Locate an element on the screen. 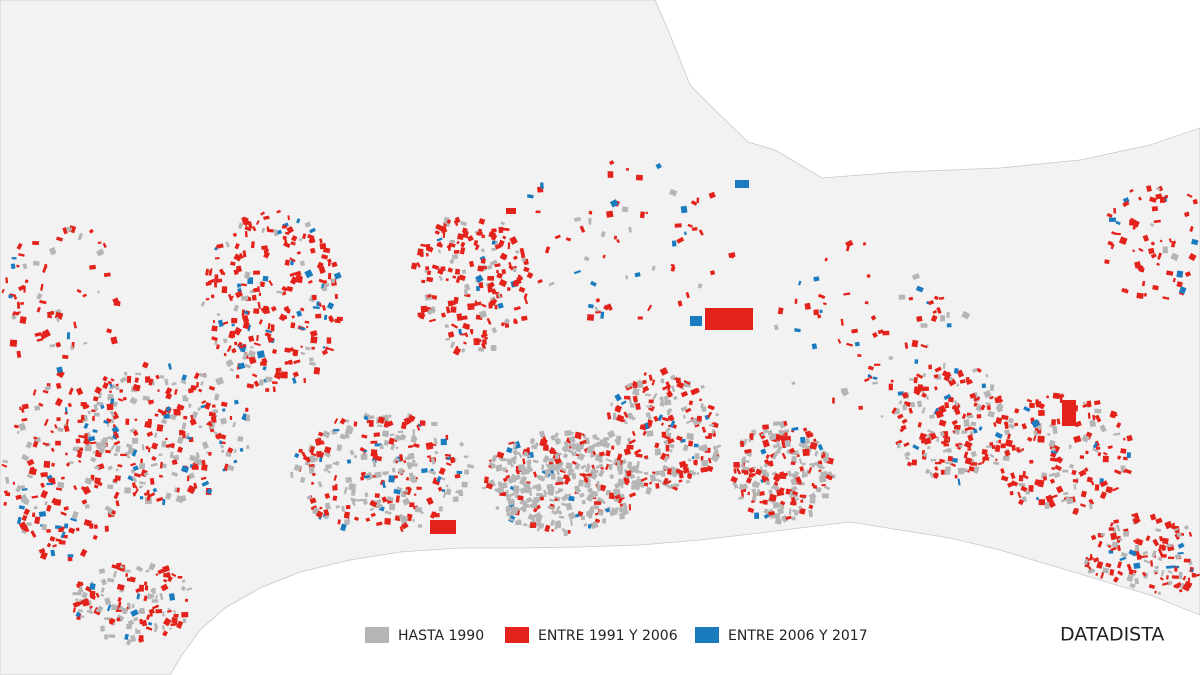  legend-label: ENTRE 2006 Y 2017 is located at coordinates (798, 636).